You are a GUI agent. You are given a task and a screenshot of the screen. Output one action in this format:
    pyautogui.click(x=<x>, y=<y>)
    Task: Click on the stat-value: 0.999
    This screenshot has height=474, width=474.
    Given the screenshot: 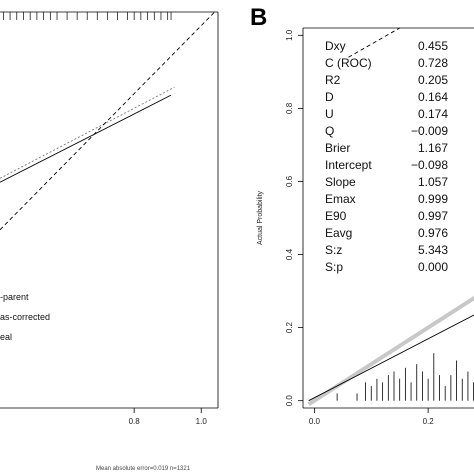 What is the action you would take?
    pyautogui.click(x=433, y=199)
    